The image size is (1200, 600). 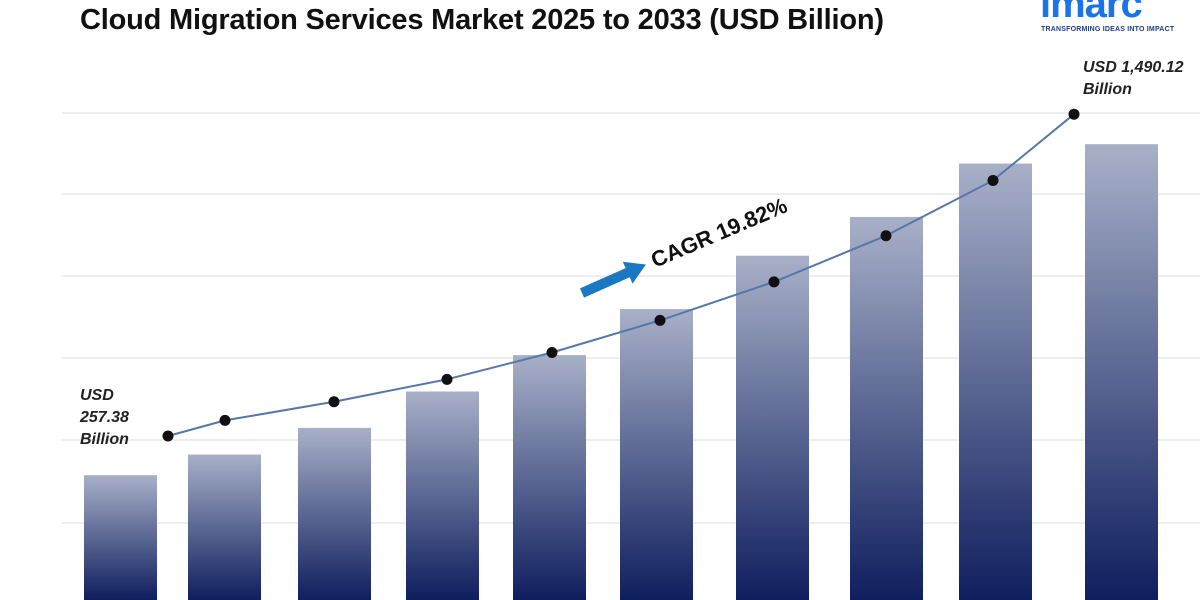 What do you see at coordinates (104, 417) in the screenshot?
I see `start-value-label: USD 257.38 Billion` at bounding box center [104, 417].